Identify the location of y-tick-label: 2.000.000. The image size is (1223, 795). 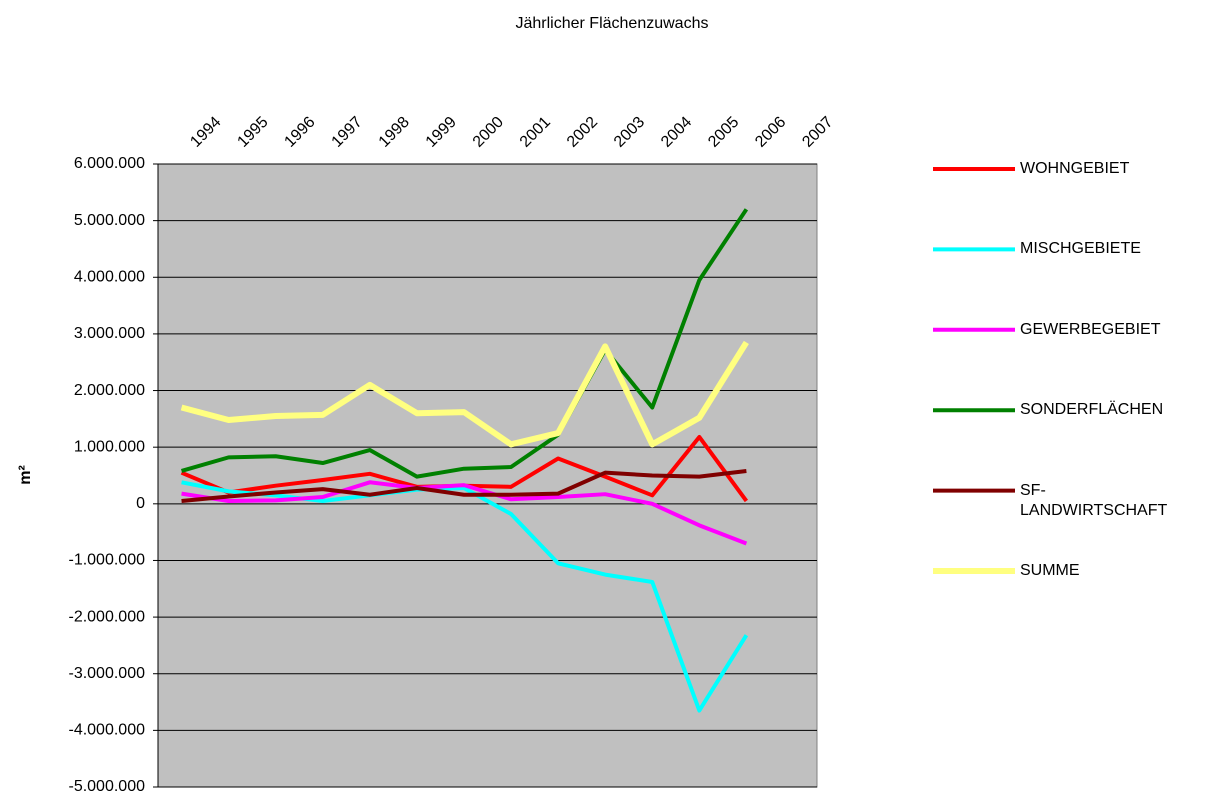
(109, 390).